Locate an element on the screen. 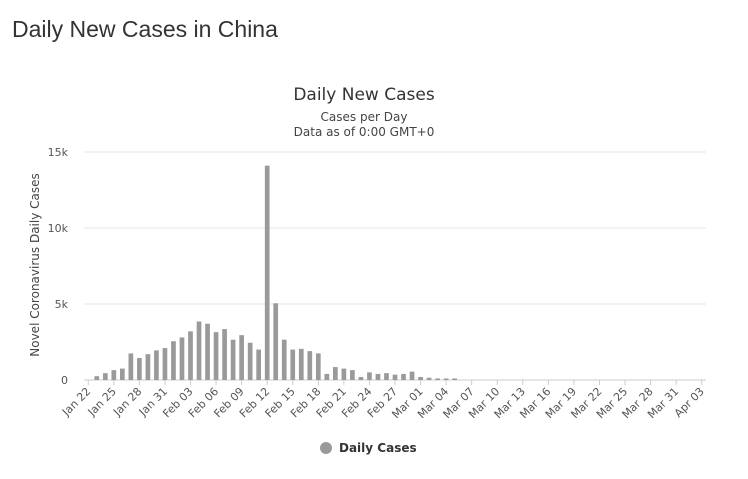 This screenshot has height=479, width=748. x-tick-label: Jan 28 is located at coordinates (127, 402).